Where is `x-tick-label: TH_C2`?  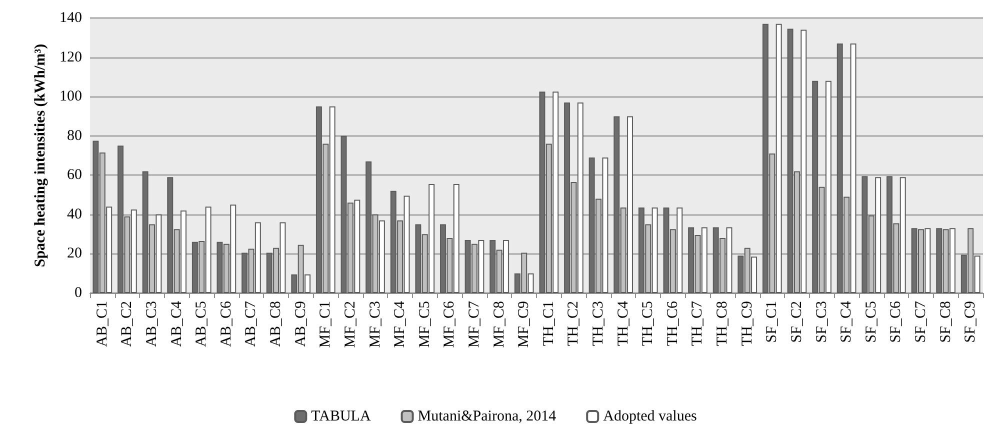
x-tick-label: TH_C2 is located at coordinates (574, 323).